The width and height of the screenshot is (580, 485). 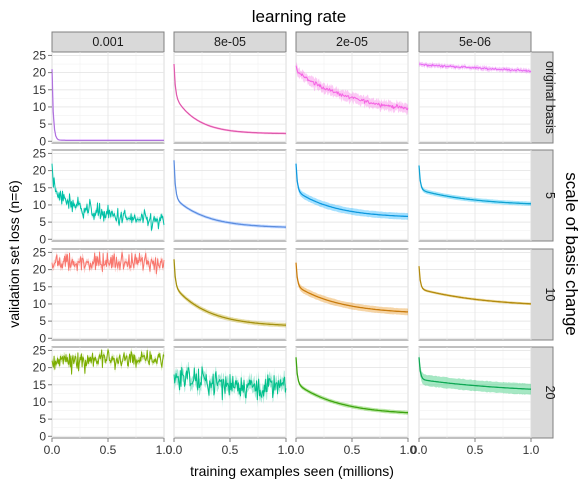 What do you see at coordinates (571, 254) in the screenshot?
I see `facet-row-title: scale of basis change` at bounding box center [571, 254].